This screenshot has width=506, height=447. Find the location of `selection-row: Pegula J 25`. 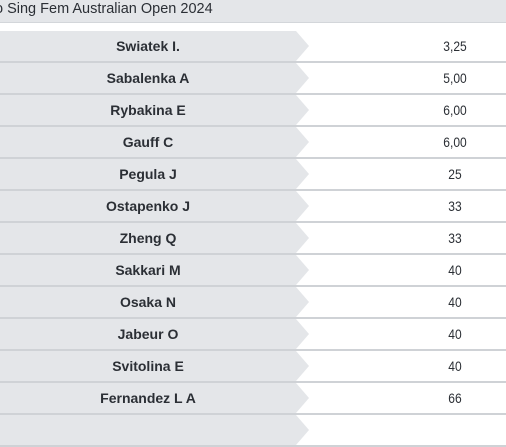

selection-row: Pegula J 25 is located at coordinates (253, 175).